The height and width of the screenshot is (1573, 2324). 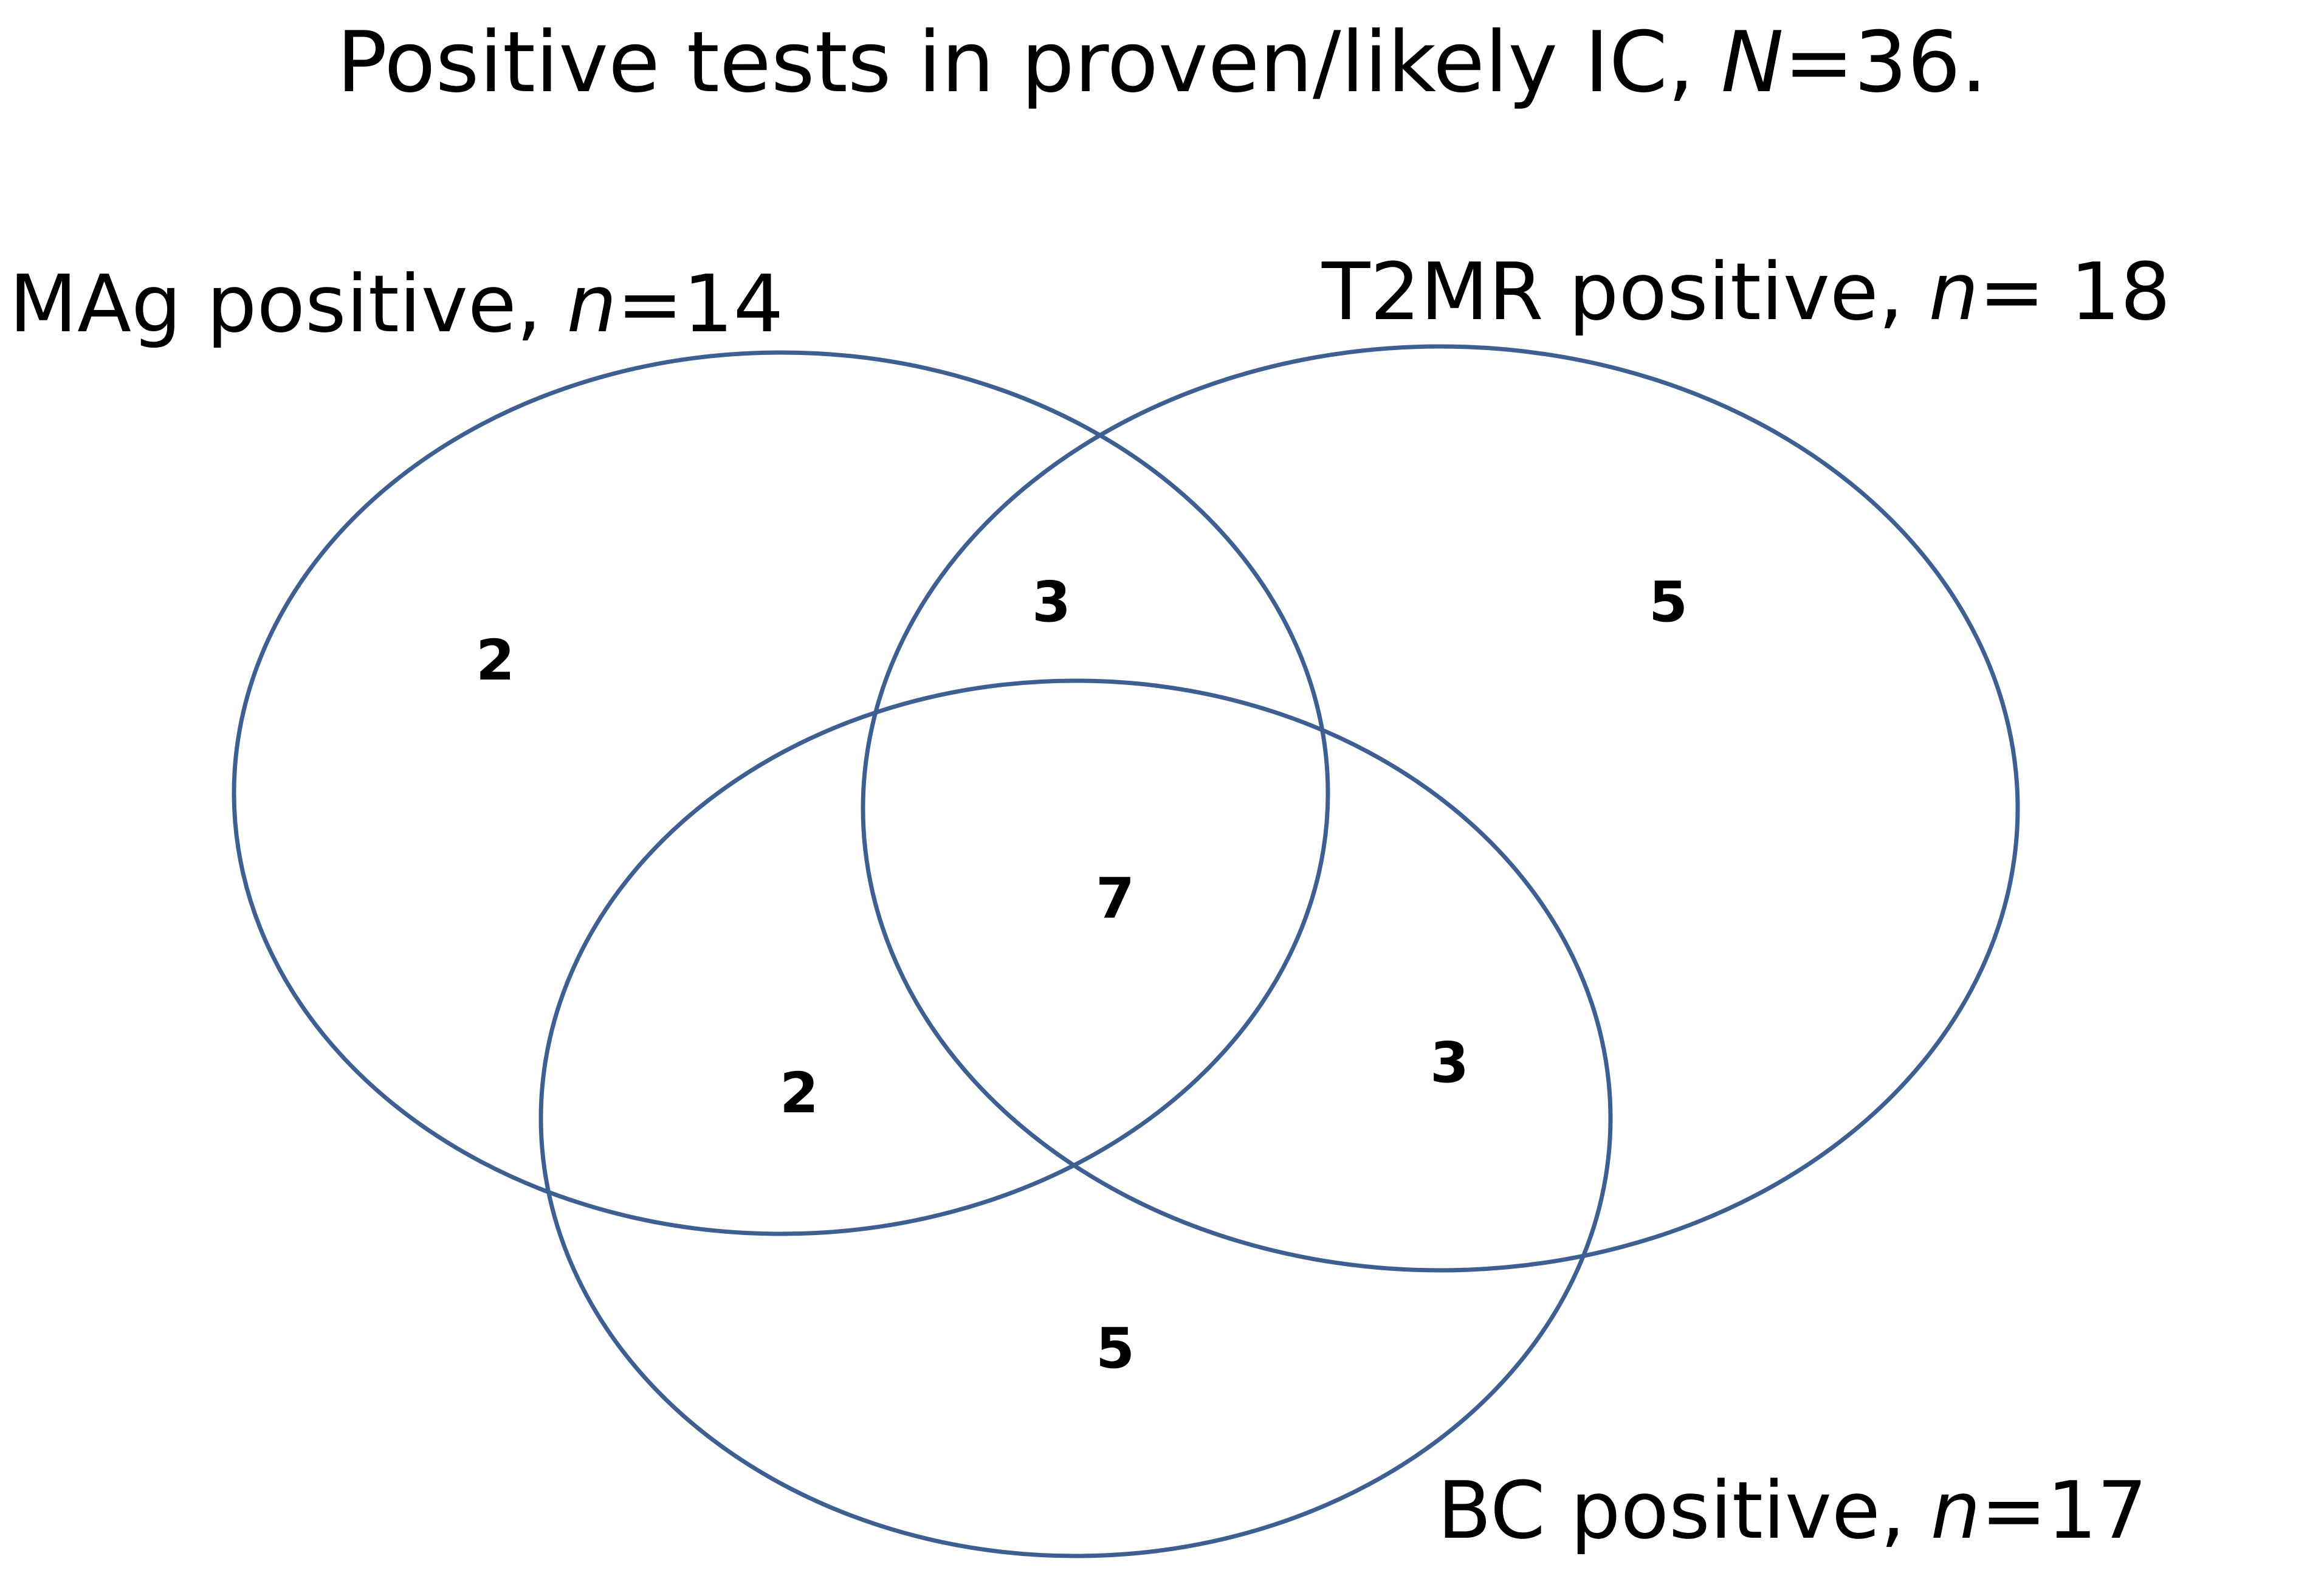 What do you see at coordinates (1051, 602) in the screenshot?
I see `region-count-mag-t2mr: 3` at bounding box center [1051, 602].